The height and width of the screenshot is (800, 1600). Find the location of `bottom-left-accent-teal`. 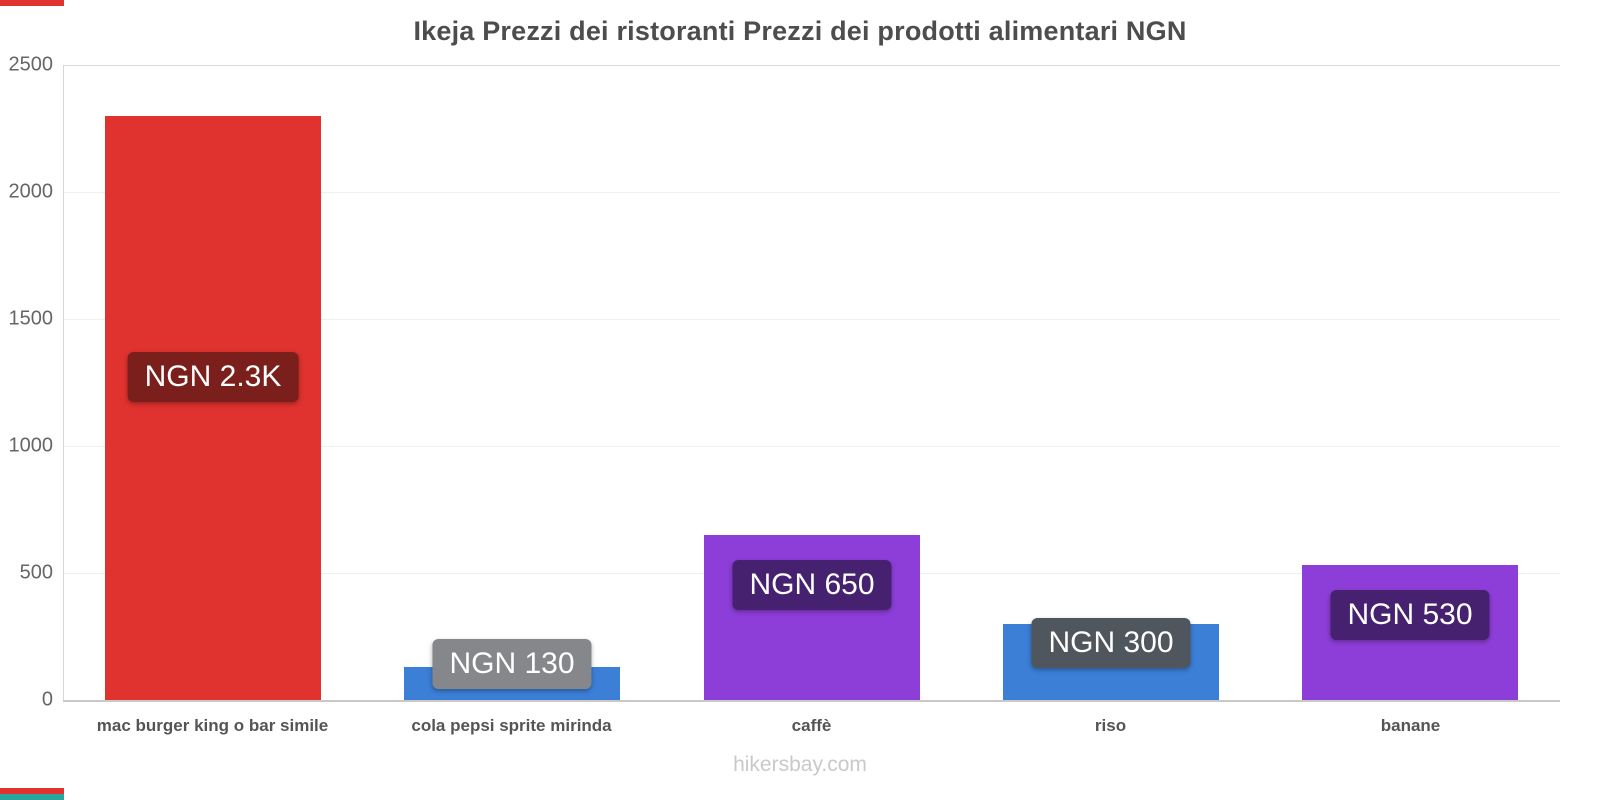

bottom-left-accent-teal is located at coordinates (32, 797).